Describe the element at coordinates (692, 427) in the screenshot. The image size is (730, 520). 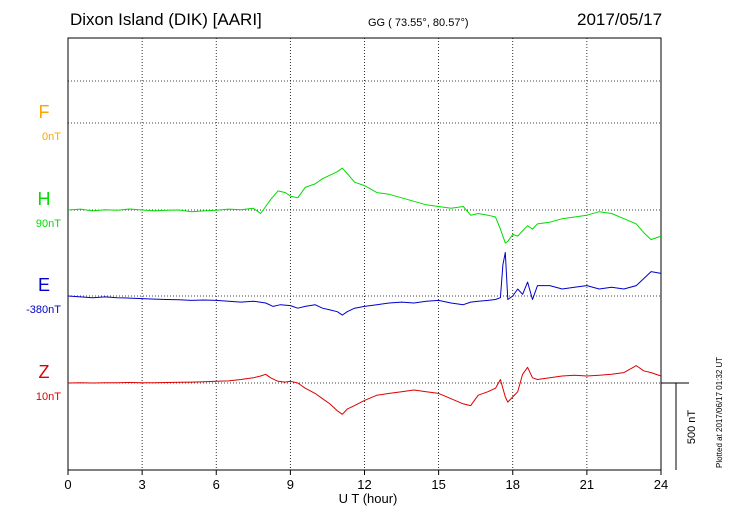
I see `scale-bar-label: 500 nT` at that location.